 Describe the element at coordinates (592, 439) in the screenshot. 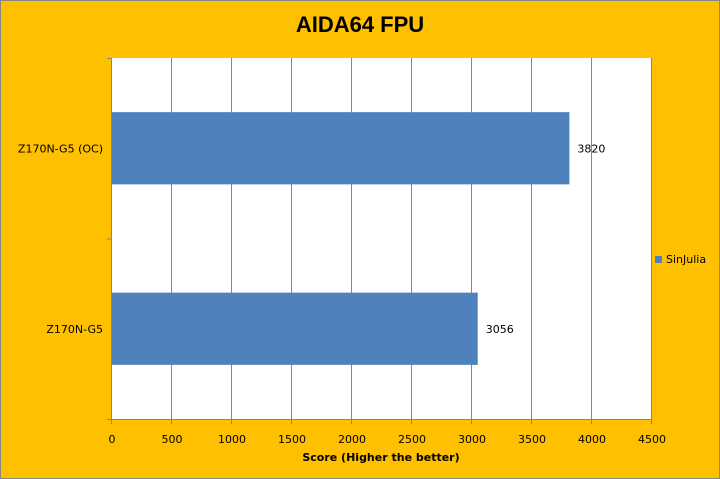

I see `x-tick-label: 4000` at that location.